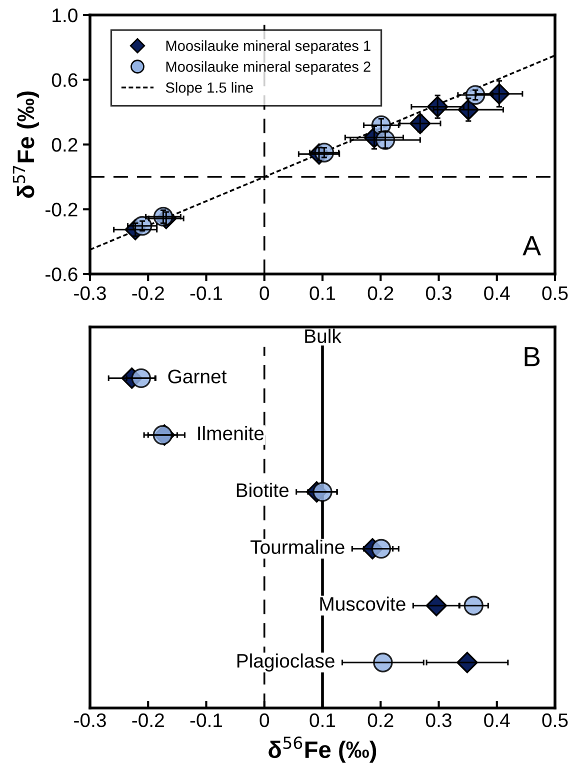  Describe the element at coordinates (209, 89) in the screenshot. I see `legend-label: Slope 1.5 line` at that location.